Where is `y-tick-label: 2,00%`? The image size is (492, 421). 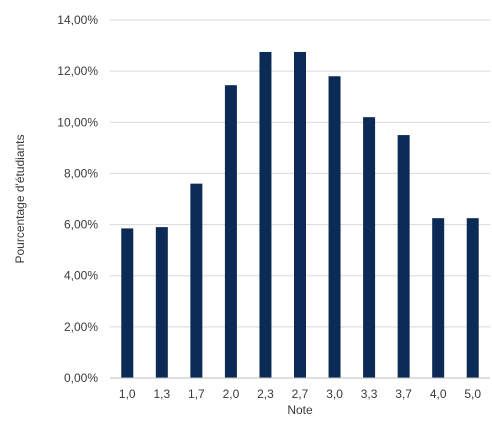
y-tick-label: 2,00% is located at coordinates (81, 327).